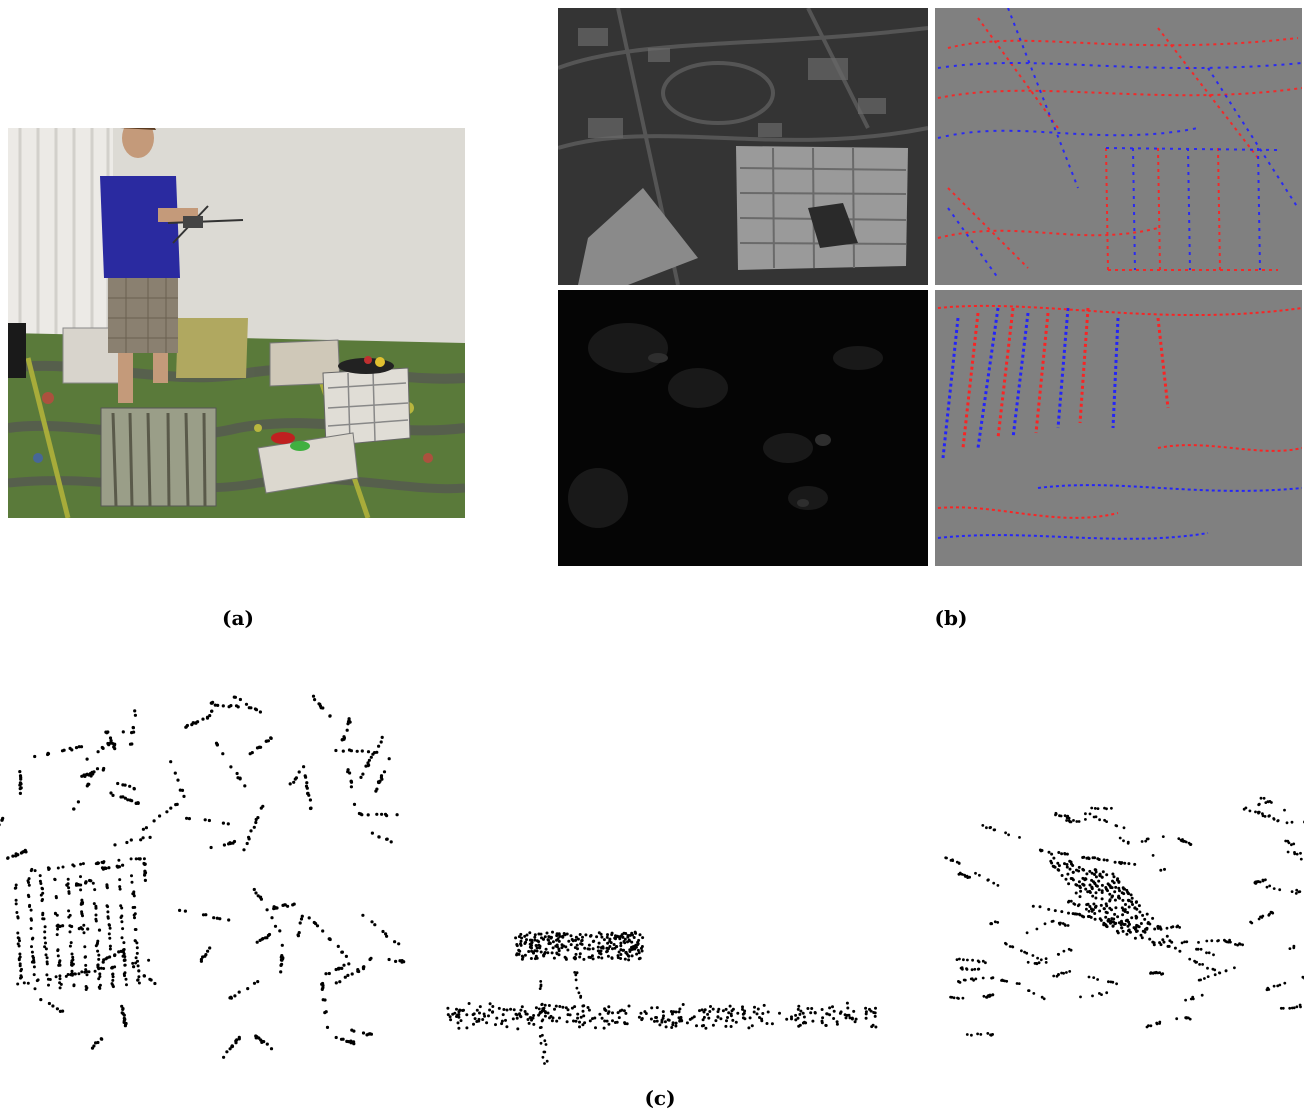  I want to click on point-cloud-top-view, so click(203, 876).